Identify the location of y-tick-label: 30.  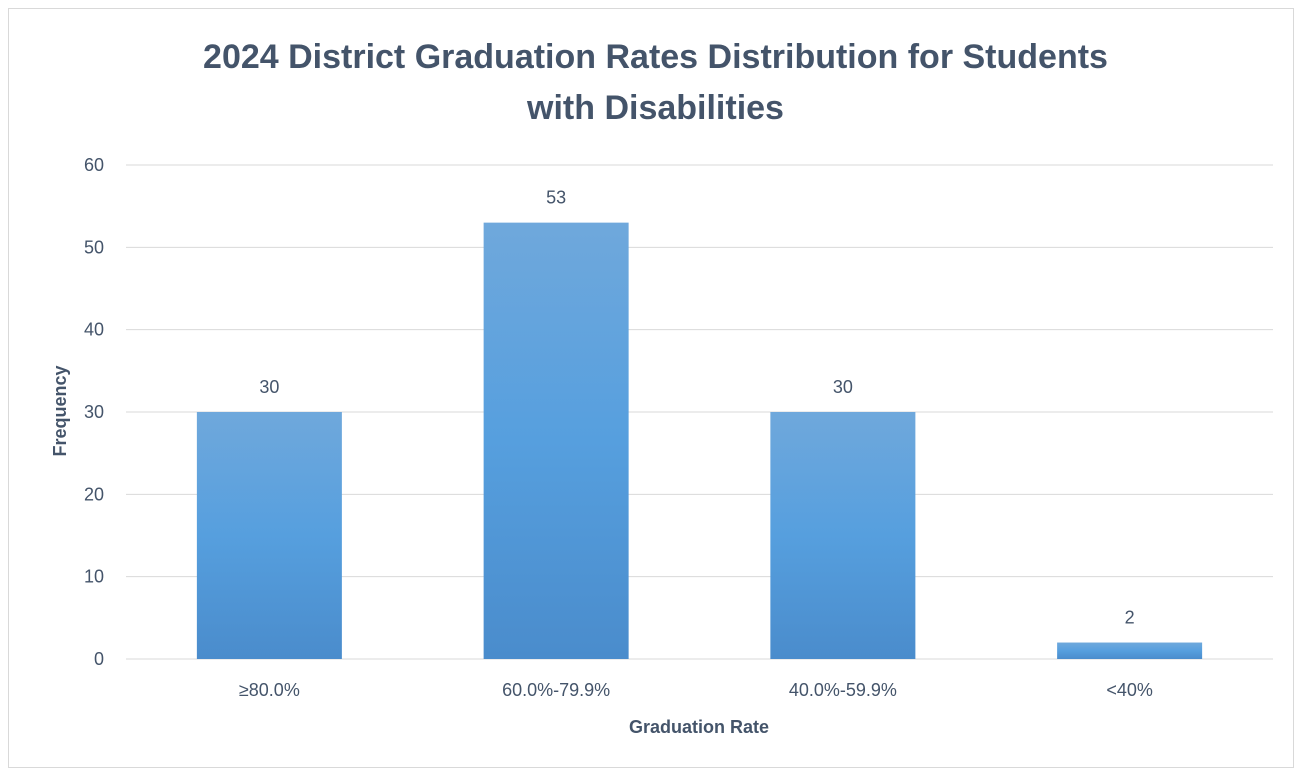
(94, 412).